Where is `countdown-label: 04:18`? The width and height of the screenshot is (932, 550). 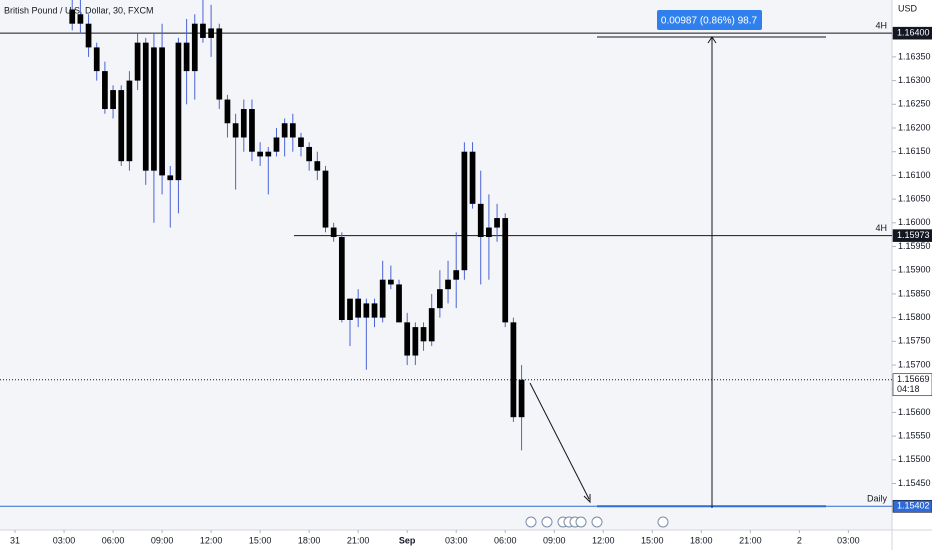 countdown-label: 04:18 is located at coordinates (908, 389).